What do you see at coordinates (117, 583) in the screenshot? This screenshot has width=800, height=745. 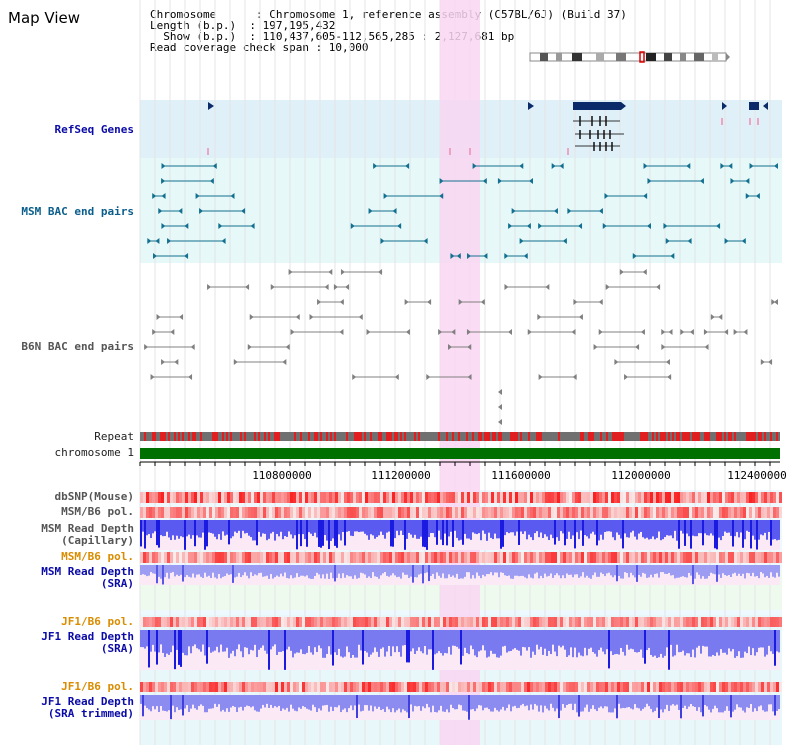 I see `track-label-msm-depth-sra-sub: (SRA)` at bounding box center [117, 583].